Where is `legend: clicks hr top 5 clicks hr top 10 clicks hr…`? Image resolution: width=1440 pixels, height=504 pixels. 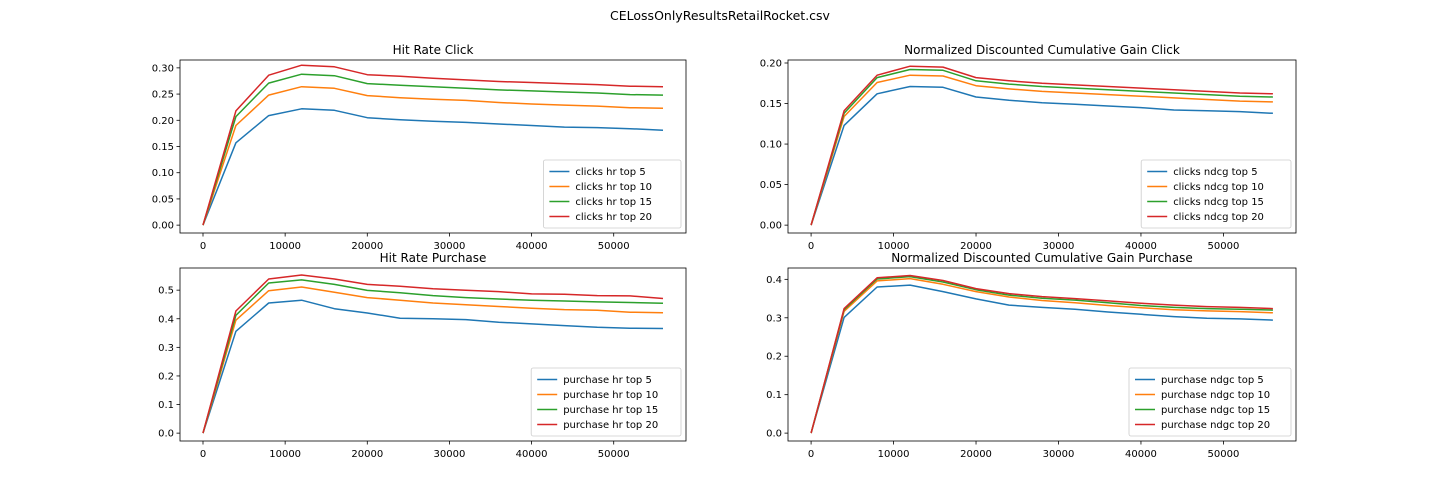 legend: clicks hr top 5 clicks hr top 10 clicks hr… is located at coordinates (612, 194).